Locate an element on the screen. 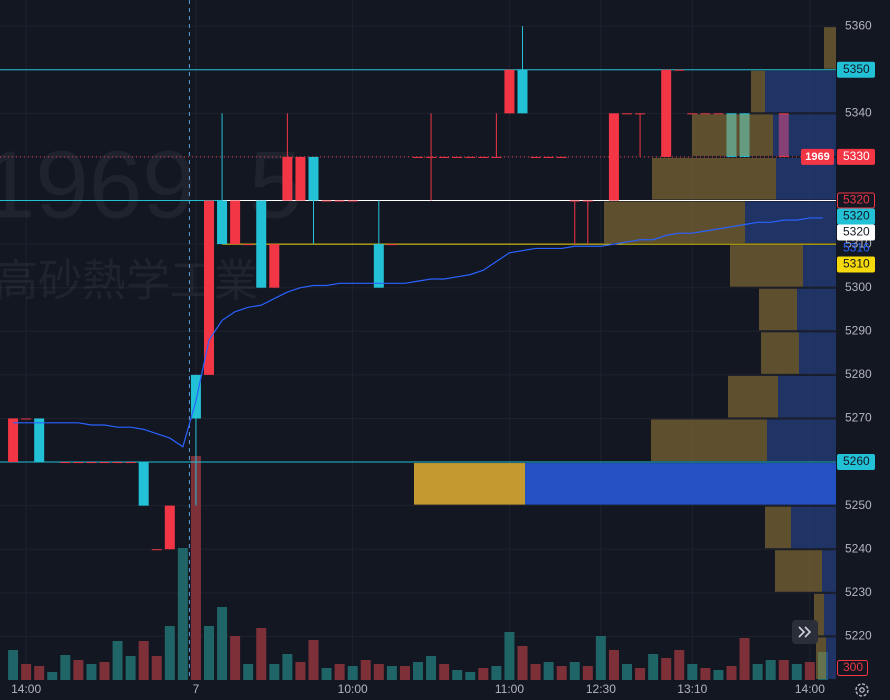 The image size is (890, 700). tags-layer: 5350 5330 1969 5320 5320 5320 5316 5310 5260 300 is located at coordinates (838, 368).